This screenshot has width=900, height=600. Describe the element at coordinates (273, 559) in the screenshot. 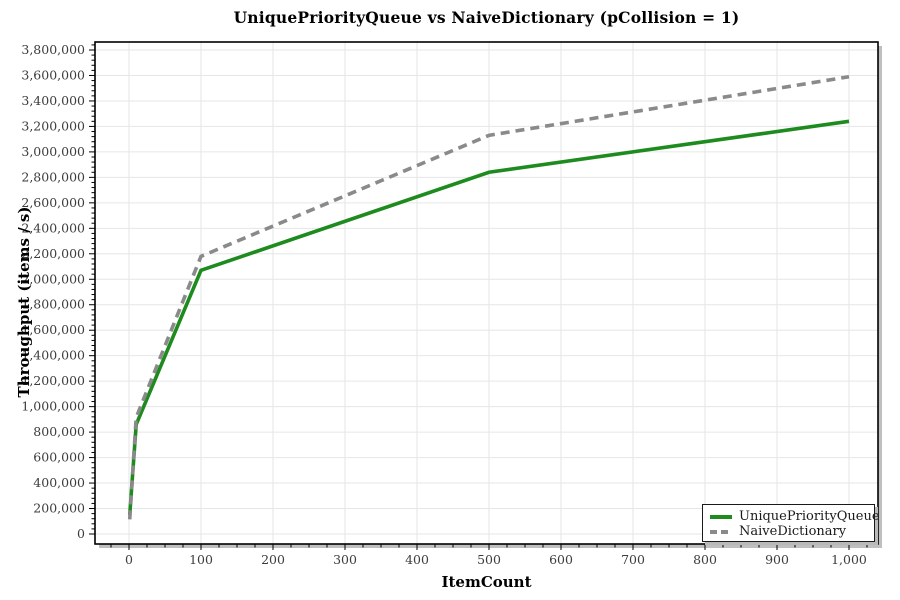

I see `x-tick-label: 200` at that location.